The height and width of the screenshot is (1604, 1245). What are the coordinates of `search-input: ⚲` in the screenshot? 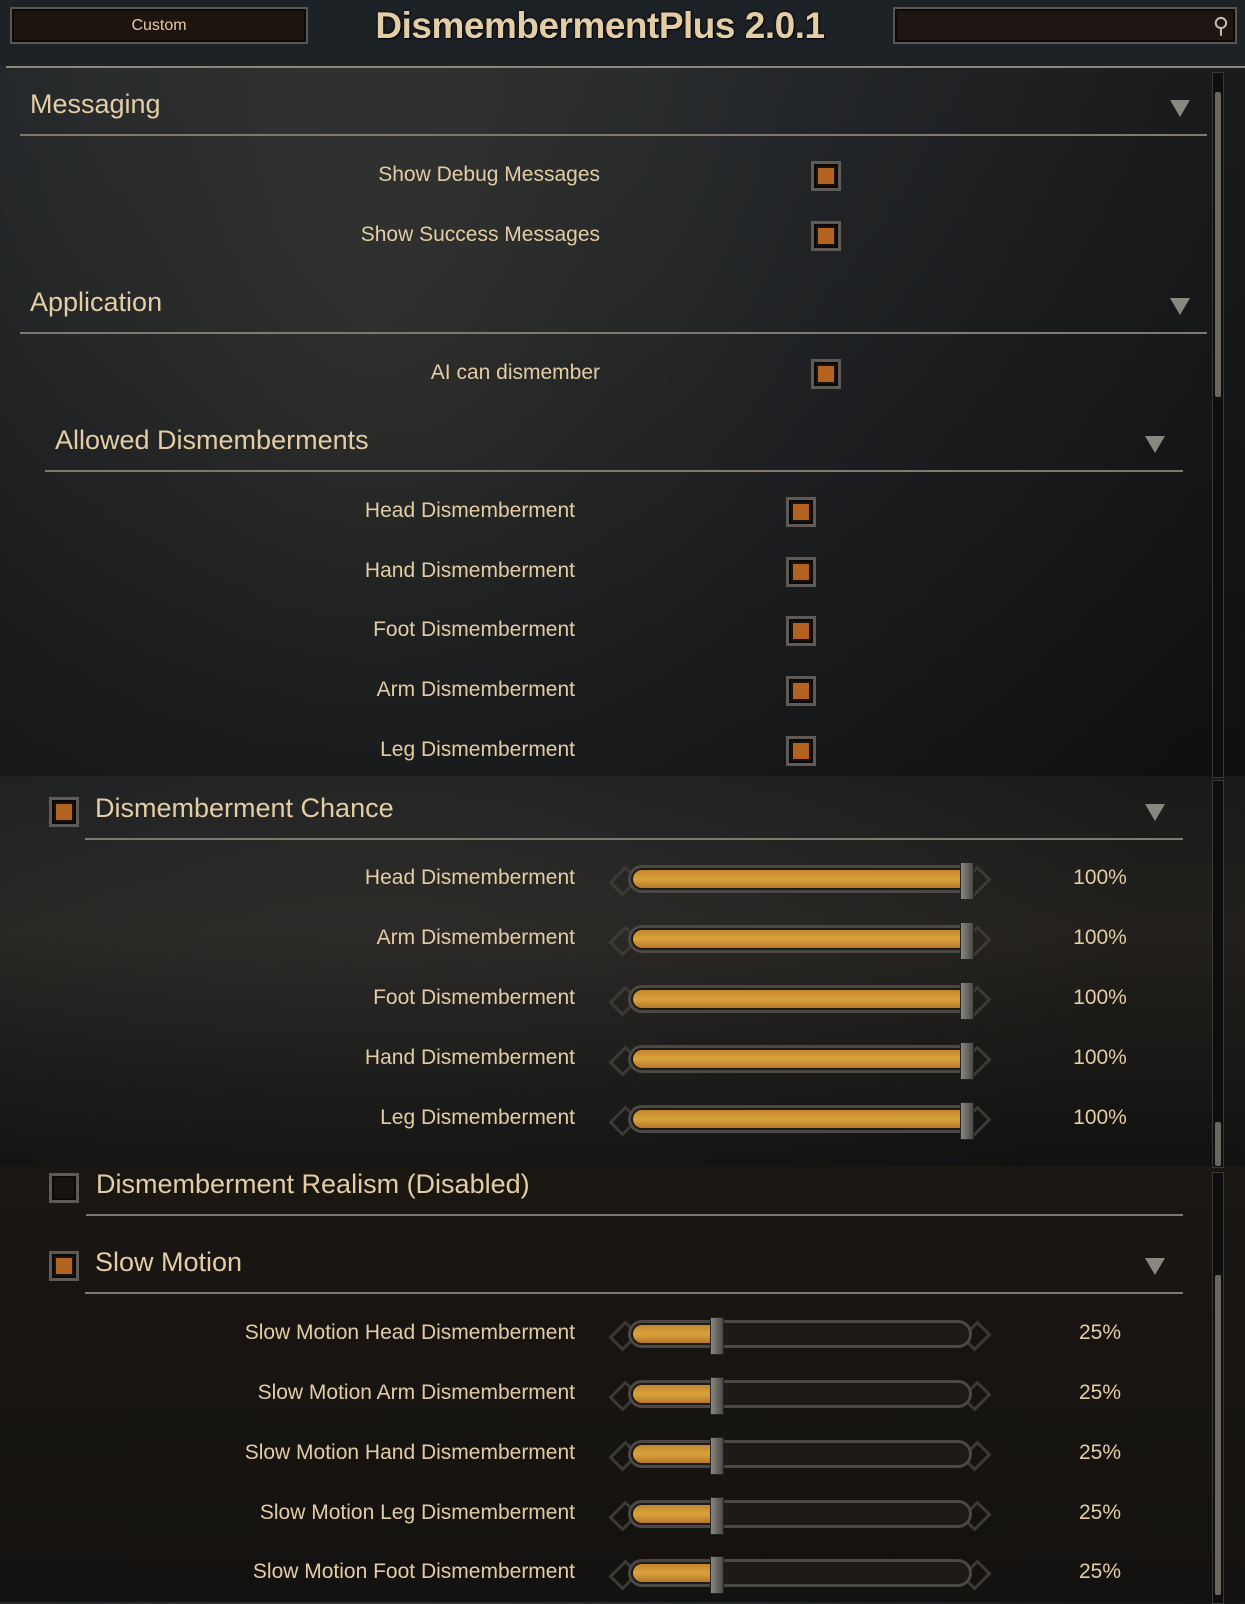 It's located at (1065, 25).